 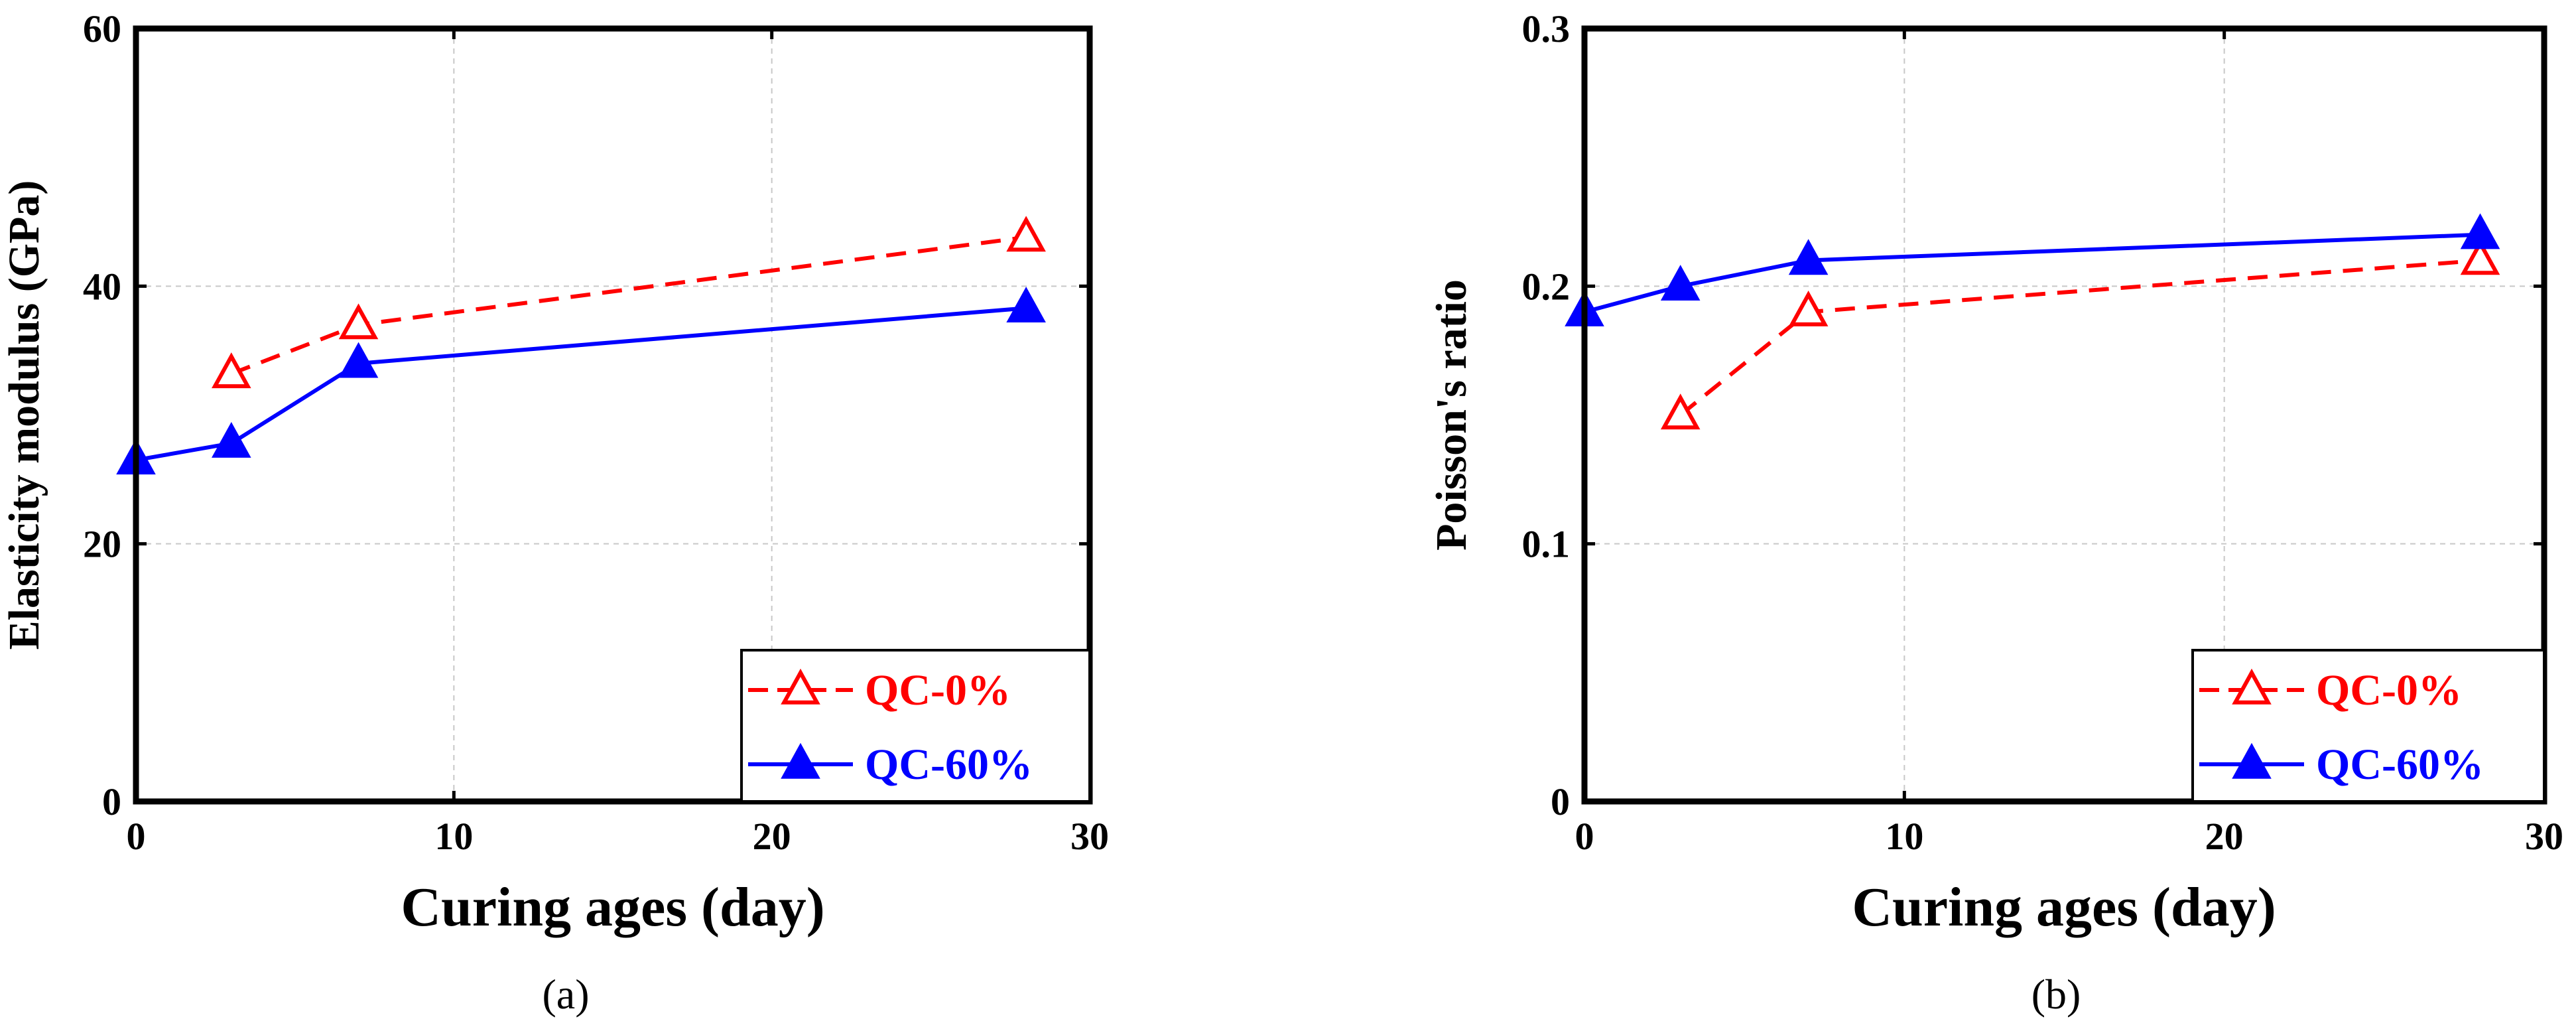 What do you see at coordinates (2056, 995) in the screenshot?
I see `panel-caption: (b)` at bounding box center [2056, 995].